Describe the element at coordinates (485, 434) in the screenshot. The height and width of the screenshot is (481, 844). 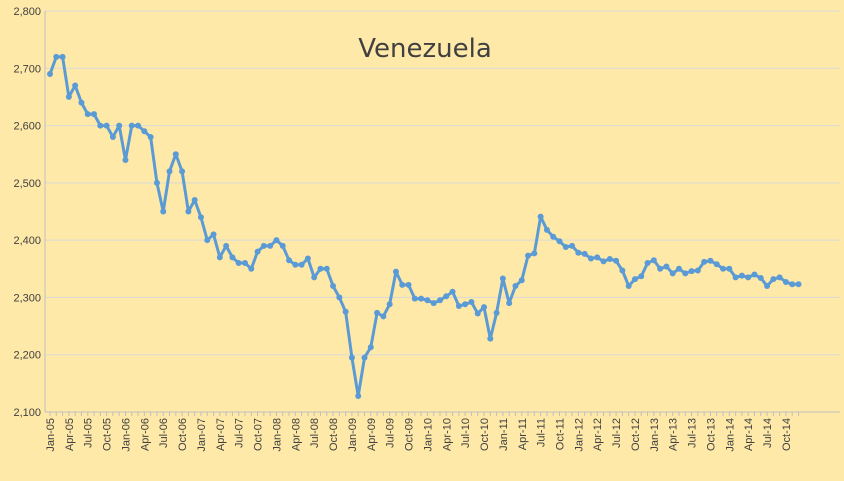
I see `x-tick-label: Oct-10` at that location.